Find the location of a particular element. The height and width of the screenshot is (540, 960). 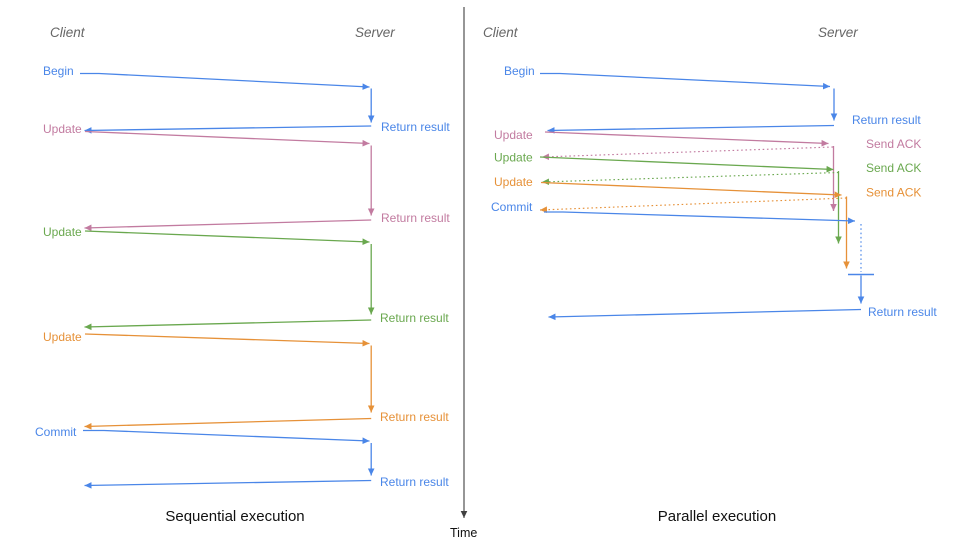

parallel-step-commit: Commit Return result is located at coordinates (714, 260).